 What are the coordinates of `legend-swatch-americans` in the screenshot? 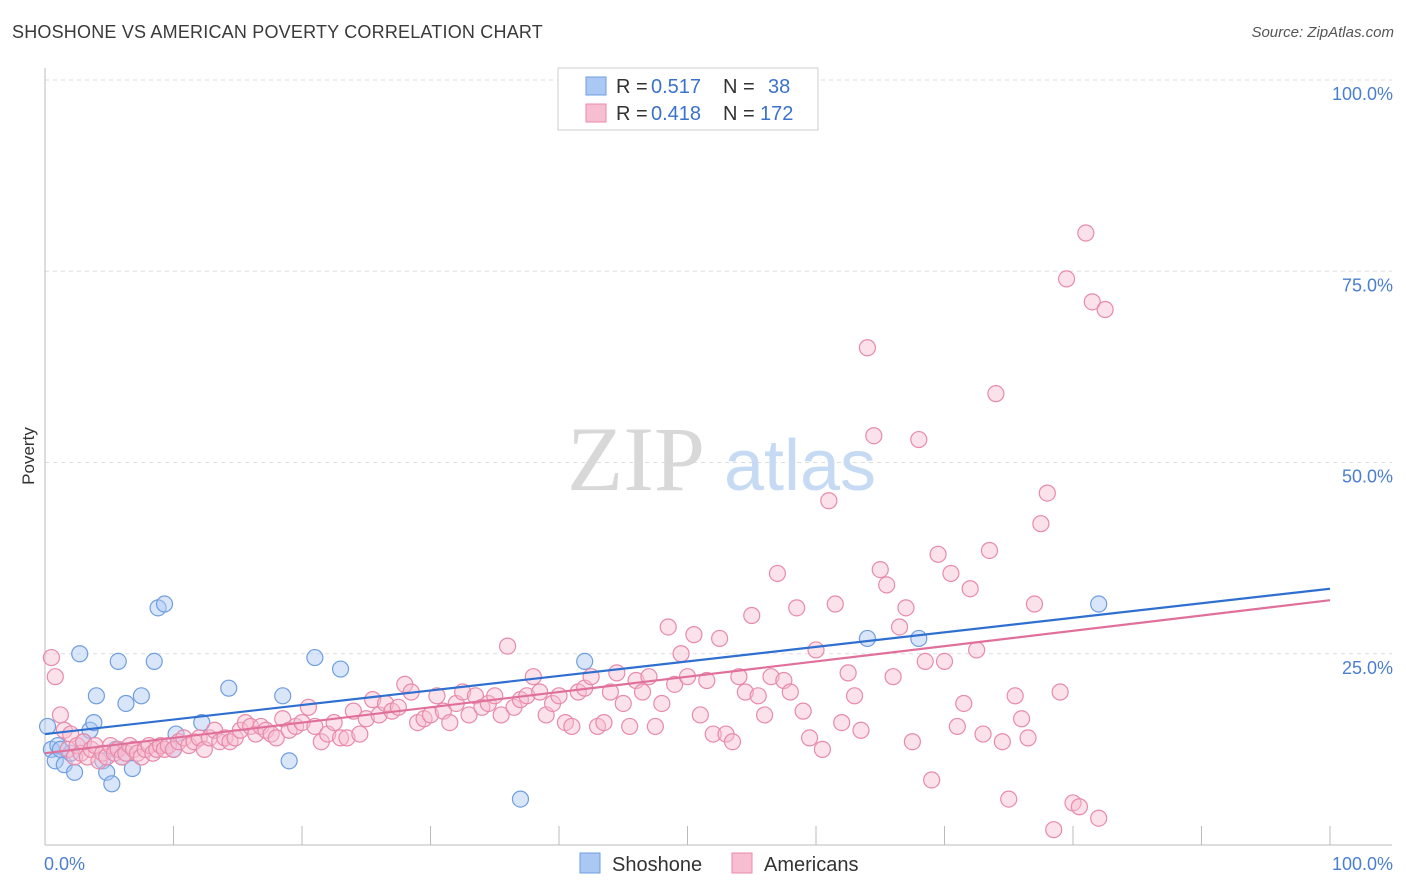 It's located at (596, 113).